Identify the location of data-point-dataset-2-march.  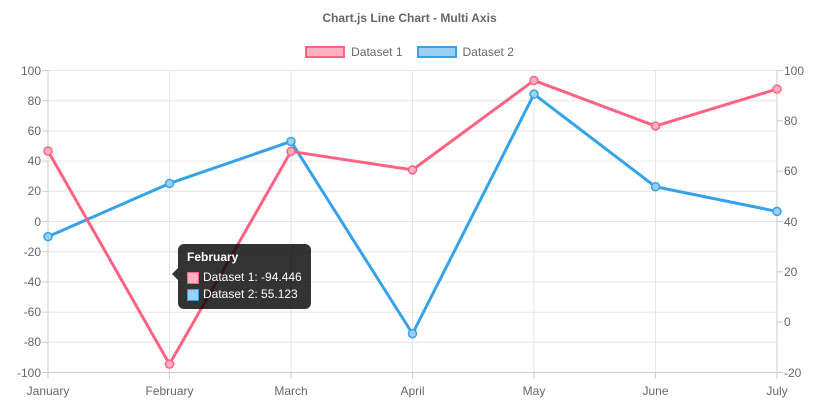
(291, 141).